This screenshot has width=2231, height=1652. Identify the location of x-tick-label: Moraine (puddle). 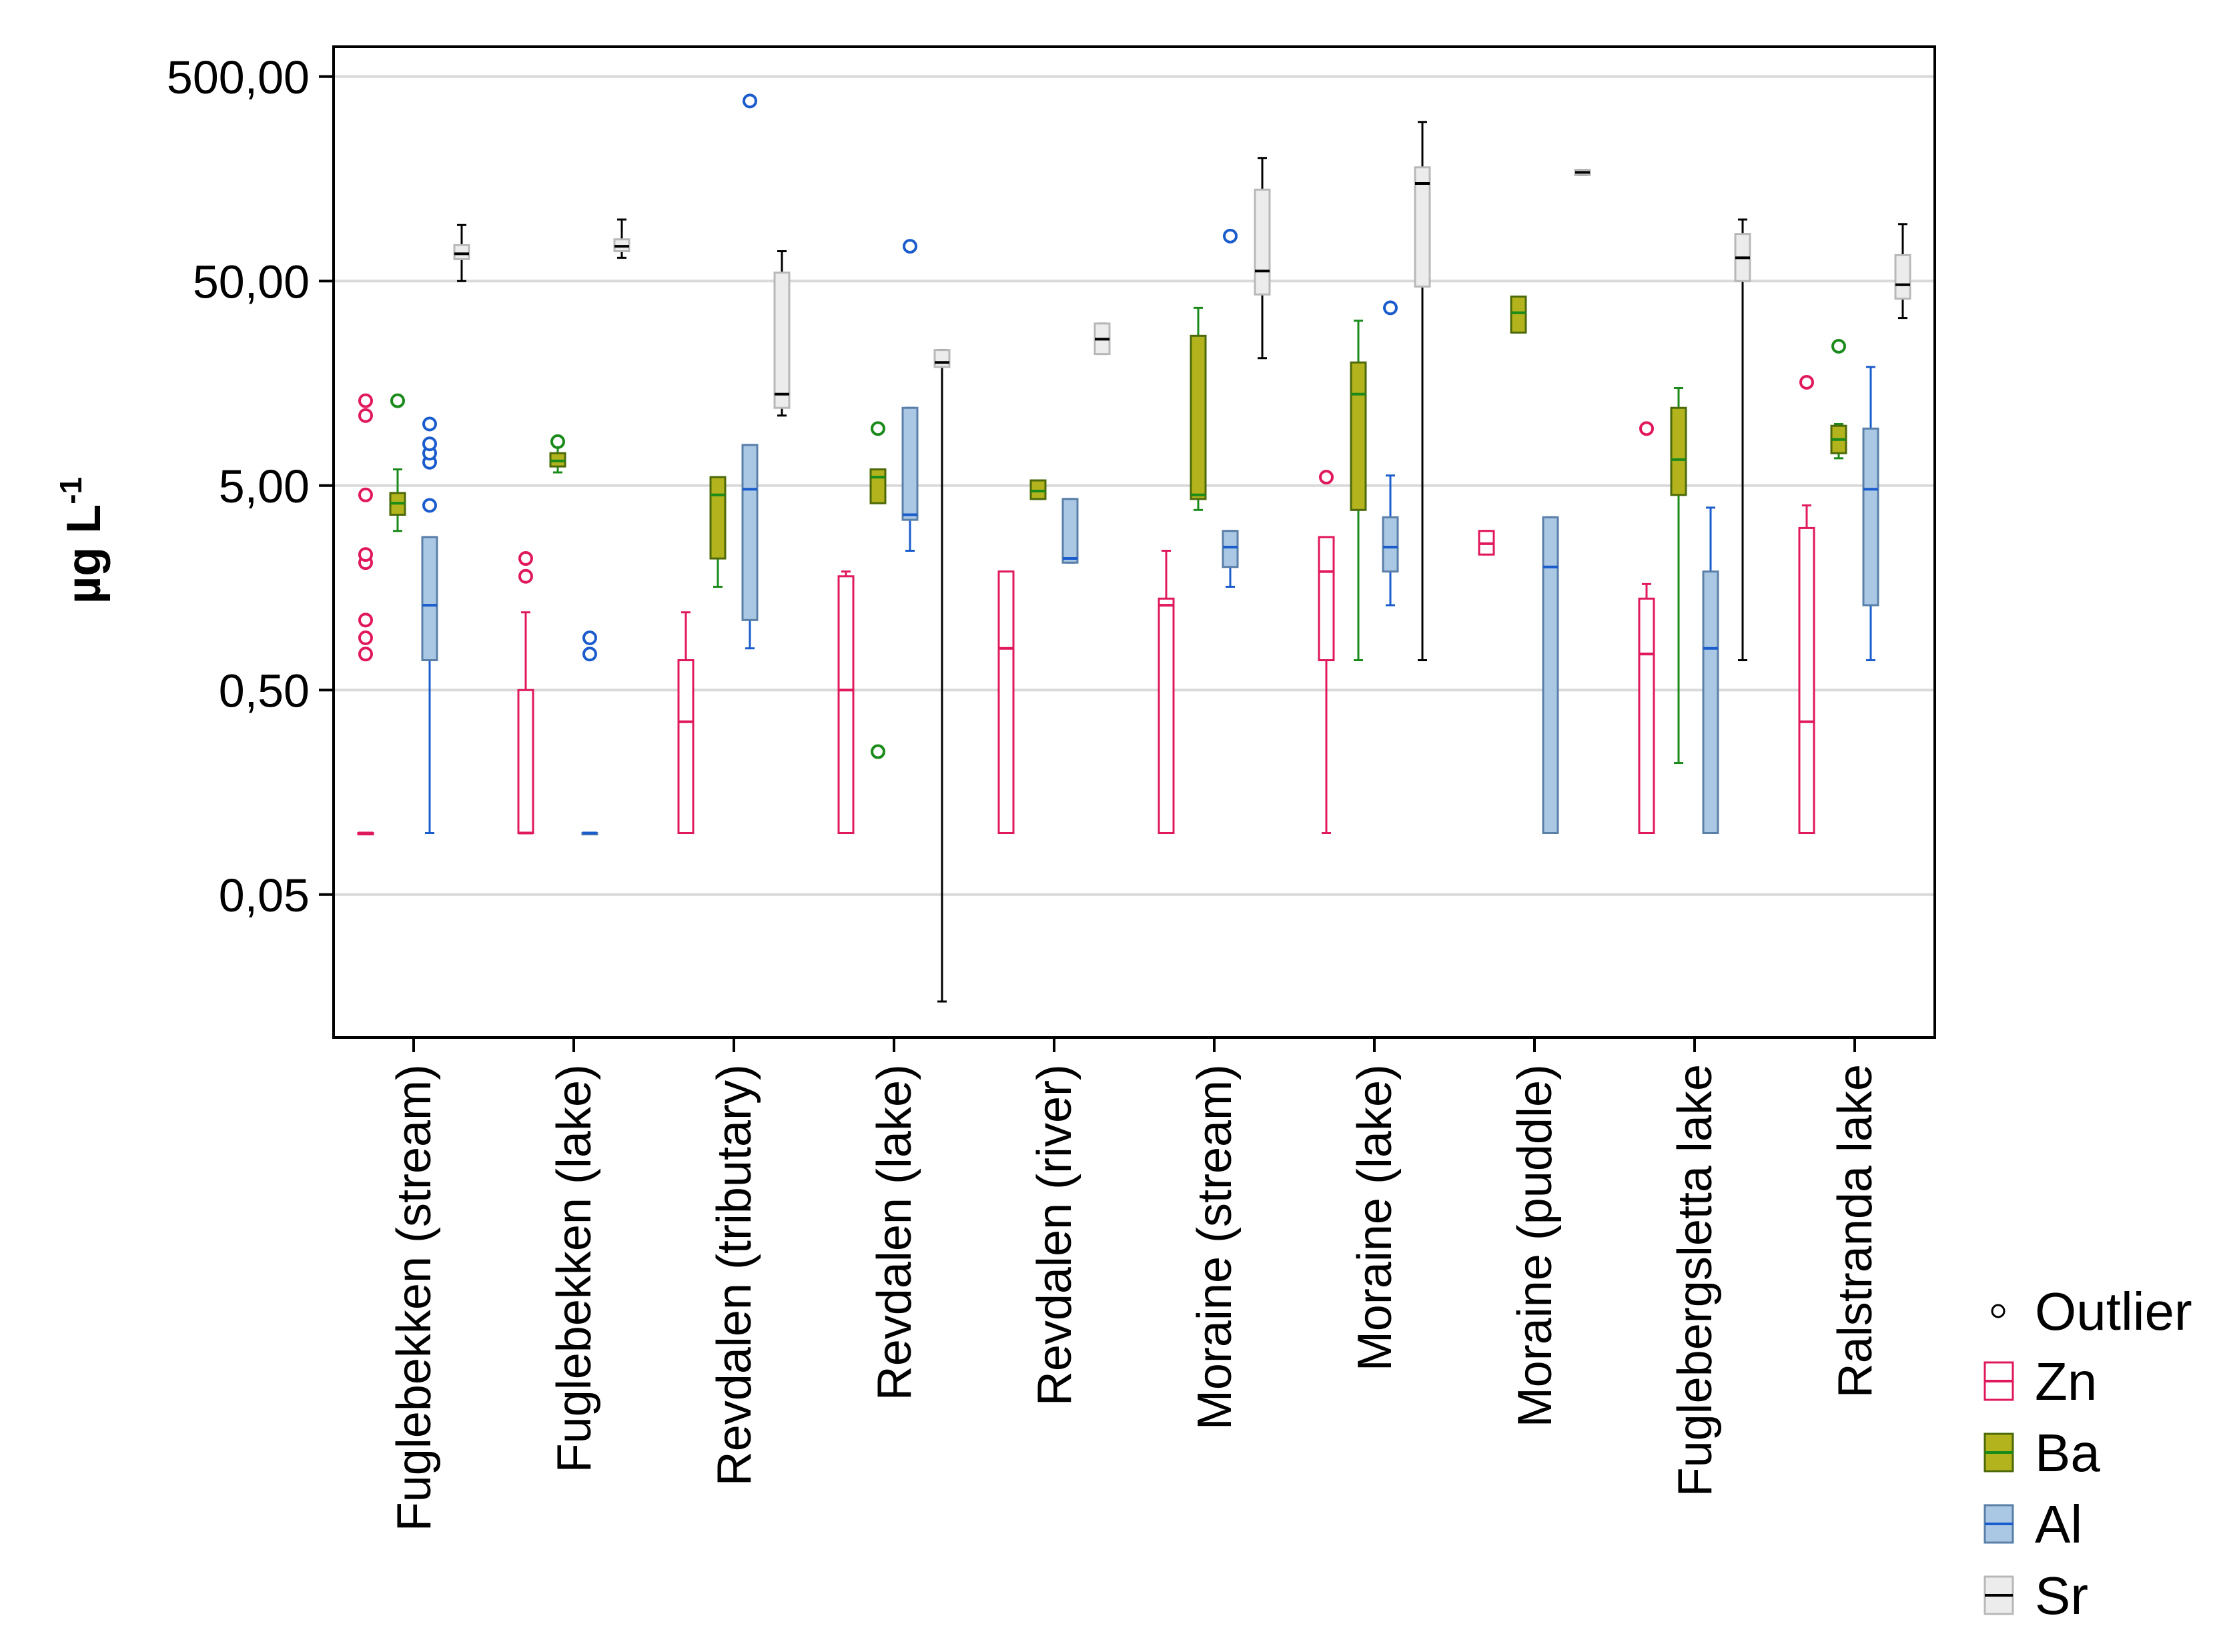
(1535, 1245).